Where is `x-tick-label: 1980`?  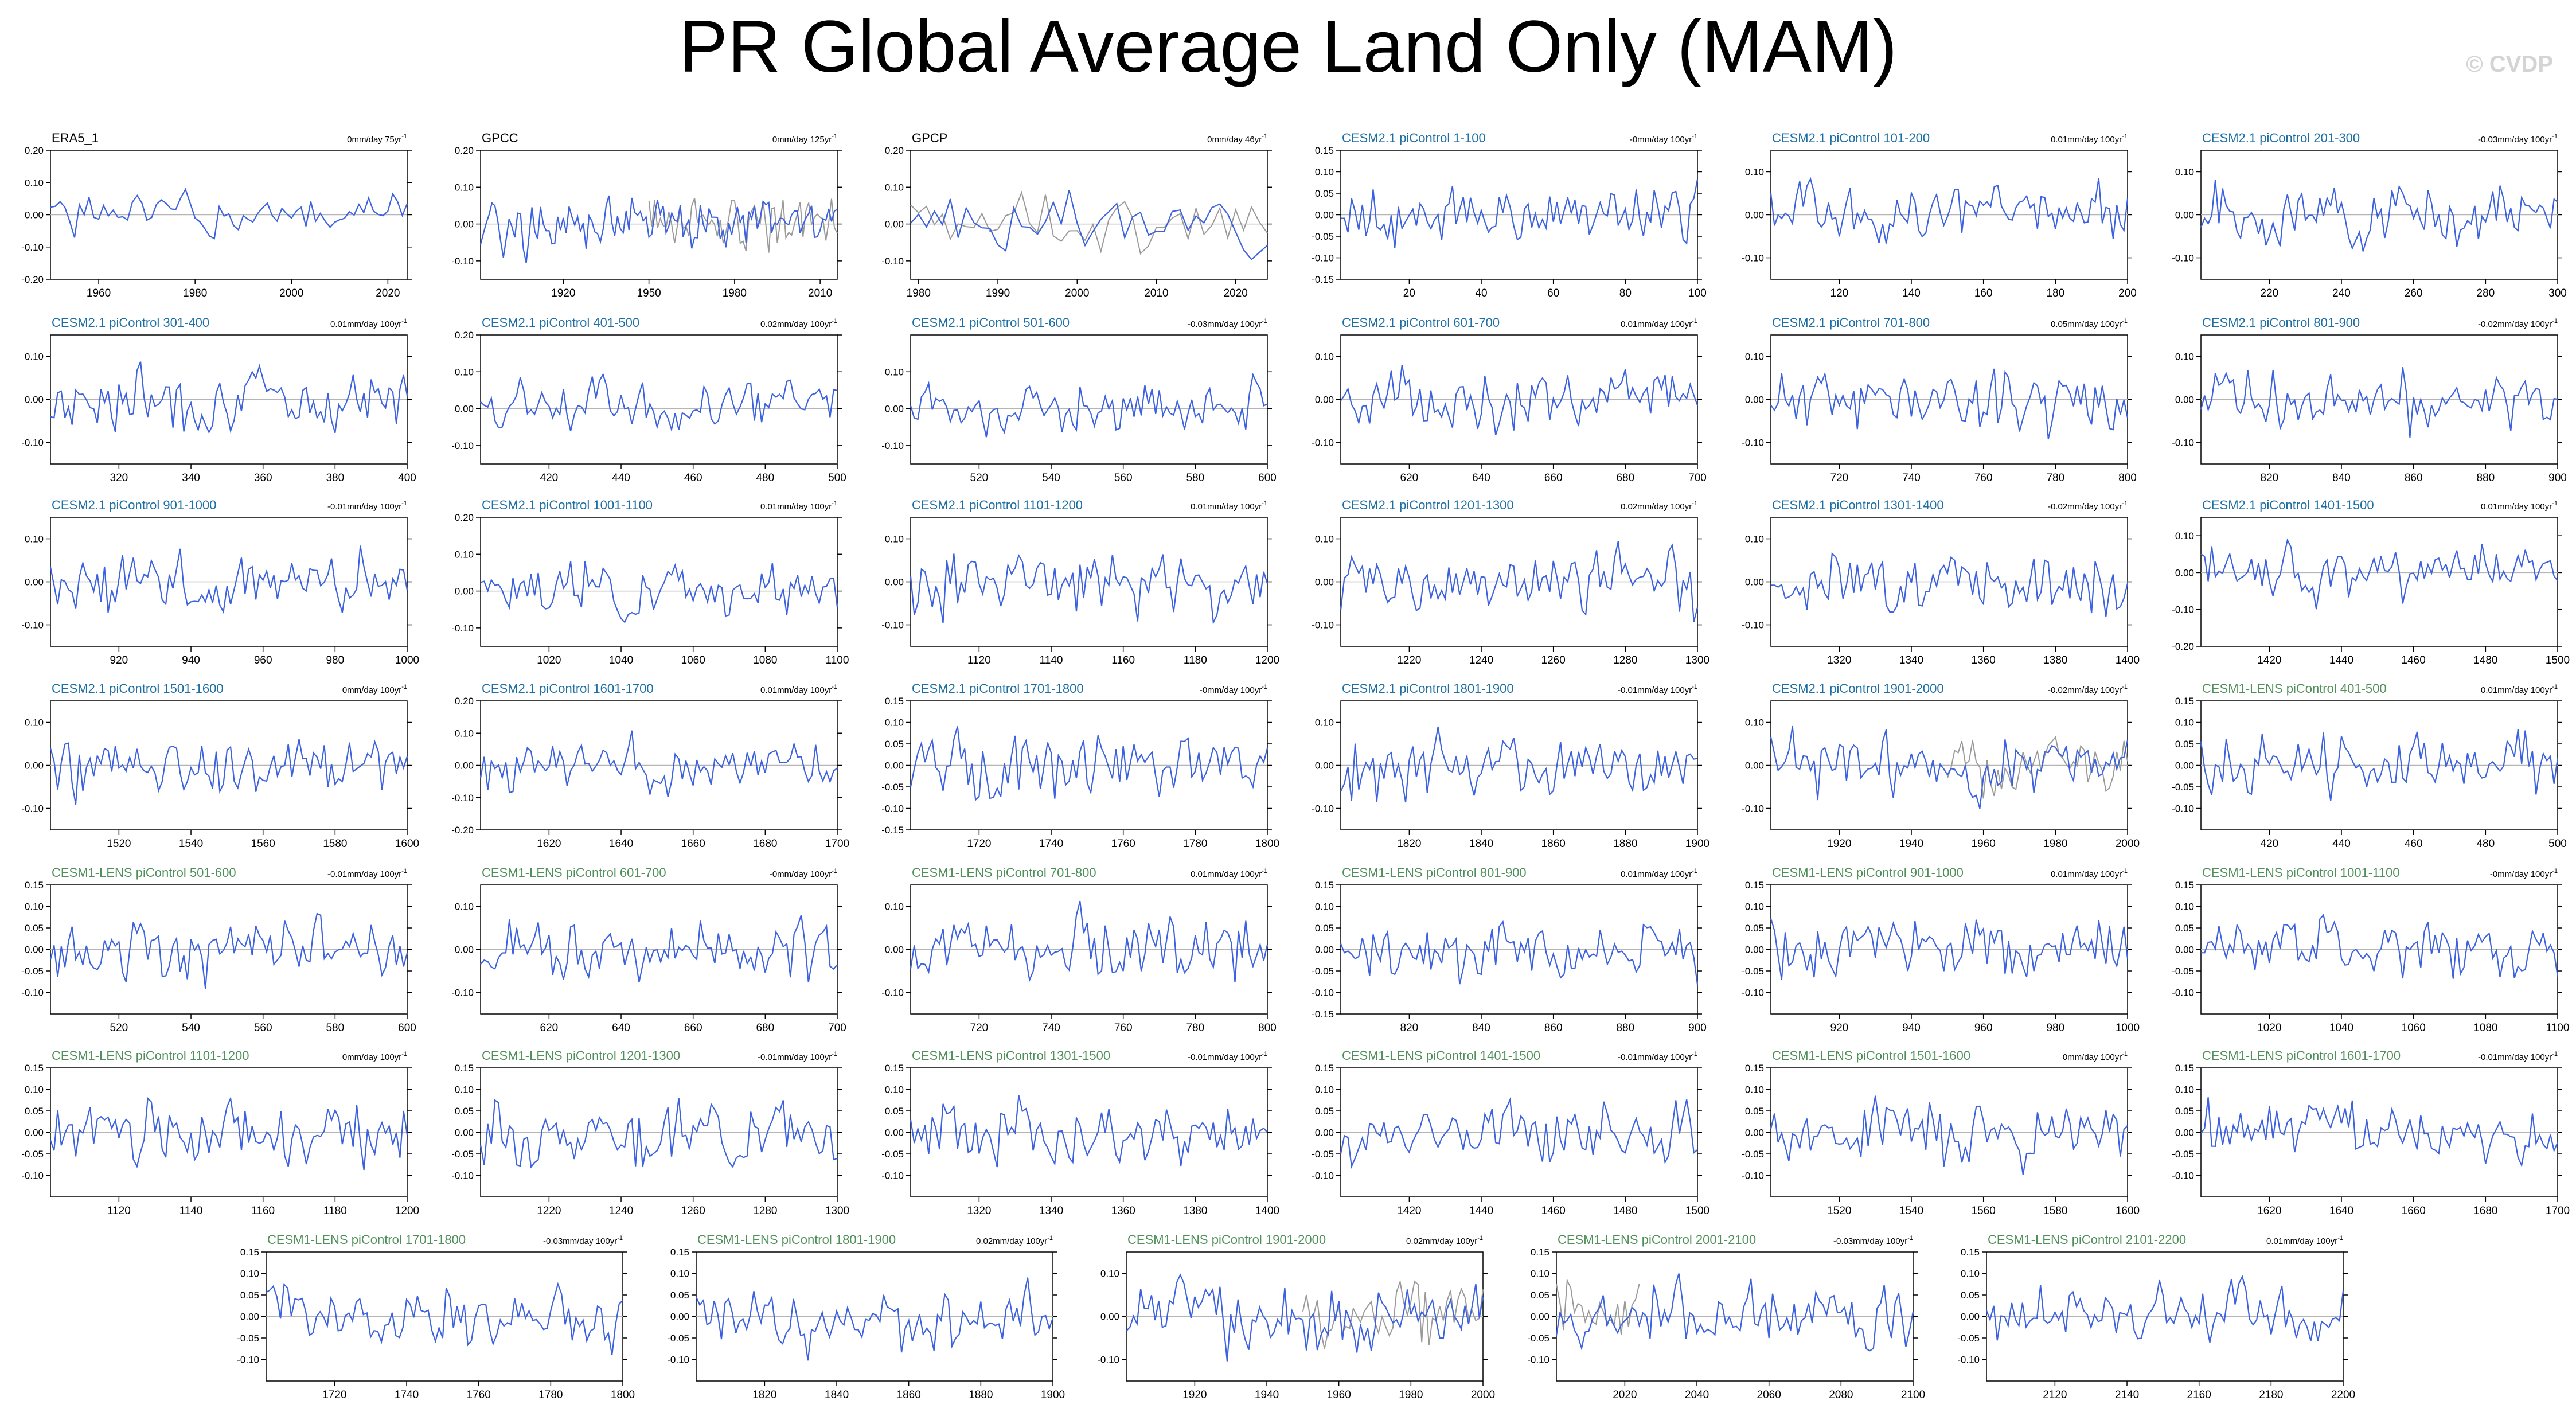 x-tick-label: 1980 is located at coordinates (2055, 844).